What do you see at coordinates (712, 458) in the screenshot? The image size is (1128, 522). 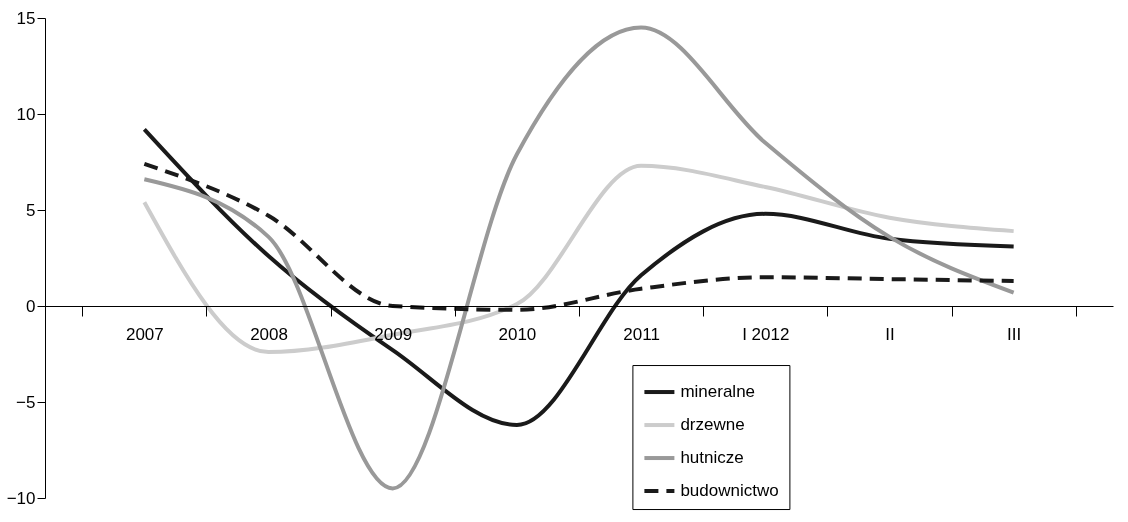 I see `legend-label: hutnicze` at bounding box center [712, 458].